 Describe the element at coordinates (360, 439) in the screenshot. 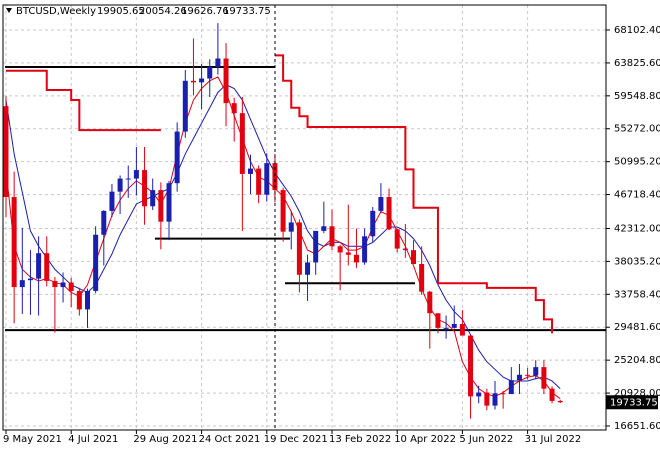

I see `x-tick-label: 13 Feb 2022` at that location.